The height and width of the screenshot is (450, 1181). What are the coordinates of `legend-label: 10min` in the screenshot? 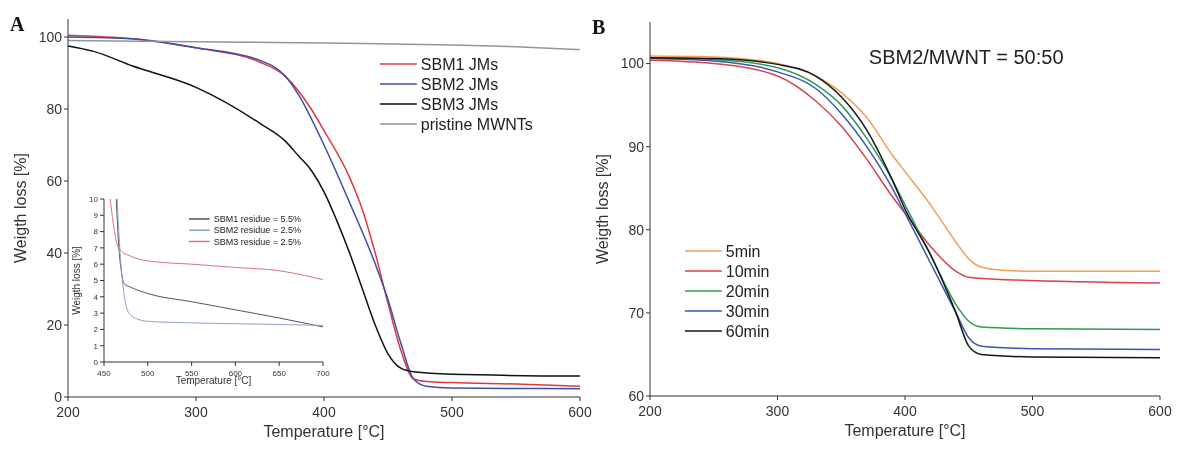 It's located at (747, 271).